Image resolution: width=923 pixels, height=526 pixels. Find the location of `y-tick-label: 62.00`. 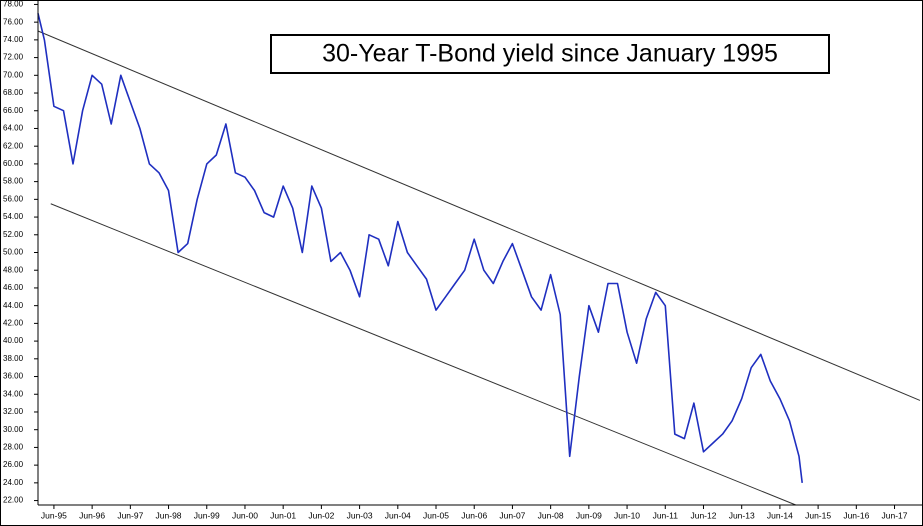

y-tick-label: 62.00 is located at coordinates (13, 145).